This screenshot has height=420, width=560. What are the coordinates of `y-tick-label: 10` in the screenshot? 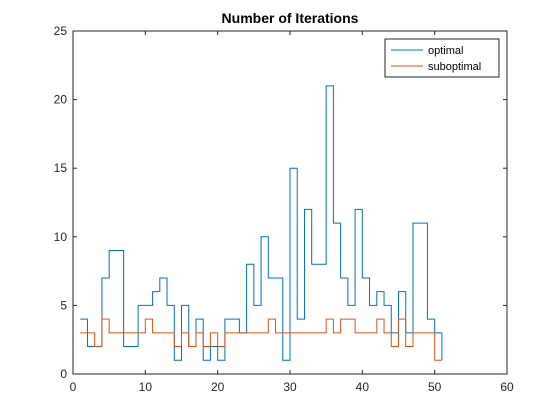 It's located at (61, 237).